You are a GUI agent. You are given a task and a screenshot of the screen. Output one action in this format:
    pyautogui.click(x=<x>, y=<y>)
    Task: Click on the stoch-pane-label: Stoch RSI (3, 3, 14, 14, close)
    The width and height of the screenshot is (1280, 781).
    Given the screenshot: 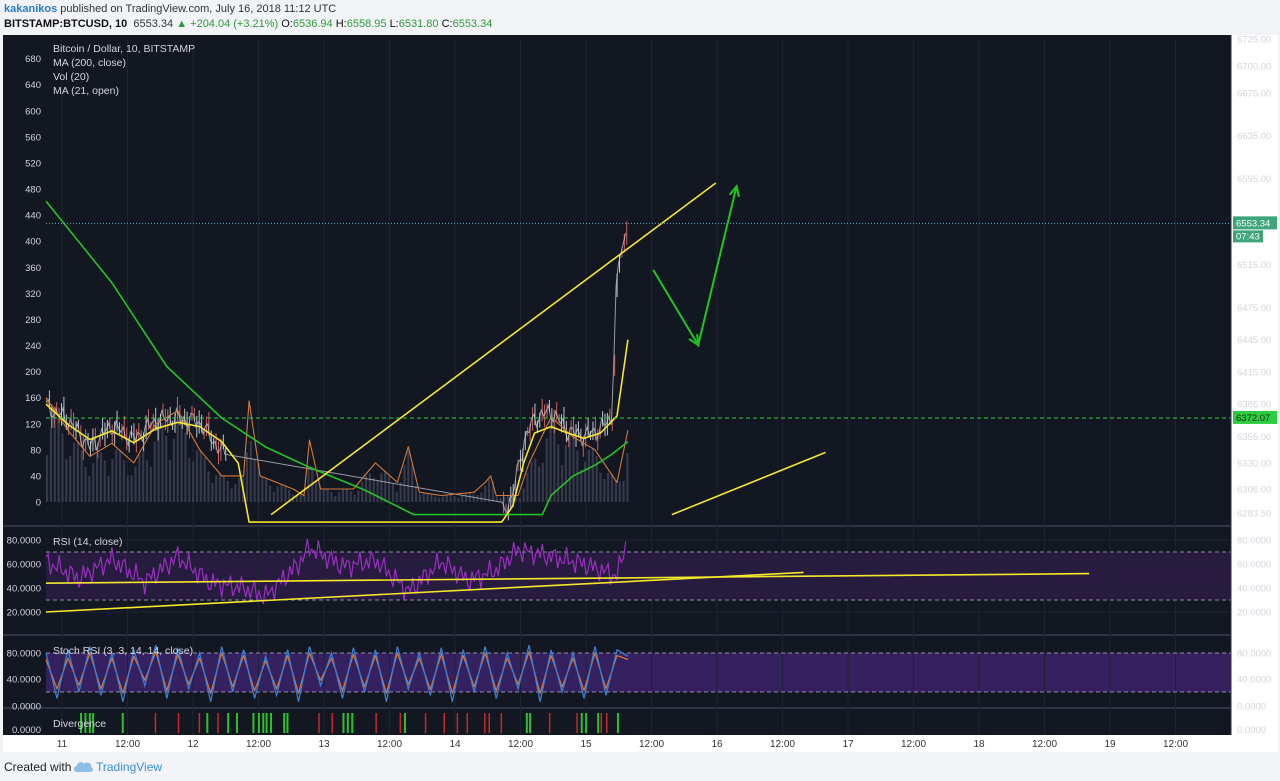 What is the action you would take?
    pyautogui.click(x=123, y=651)
    